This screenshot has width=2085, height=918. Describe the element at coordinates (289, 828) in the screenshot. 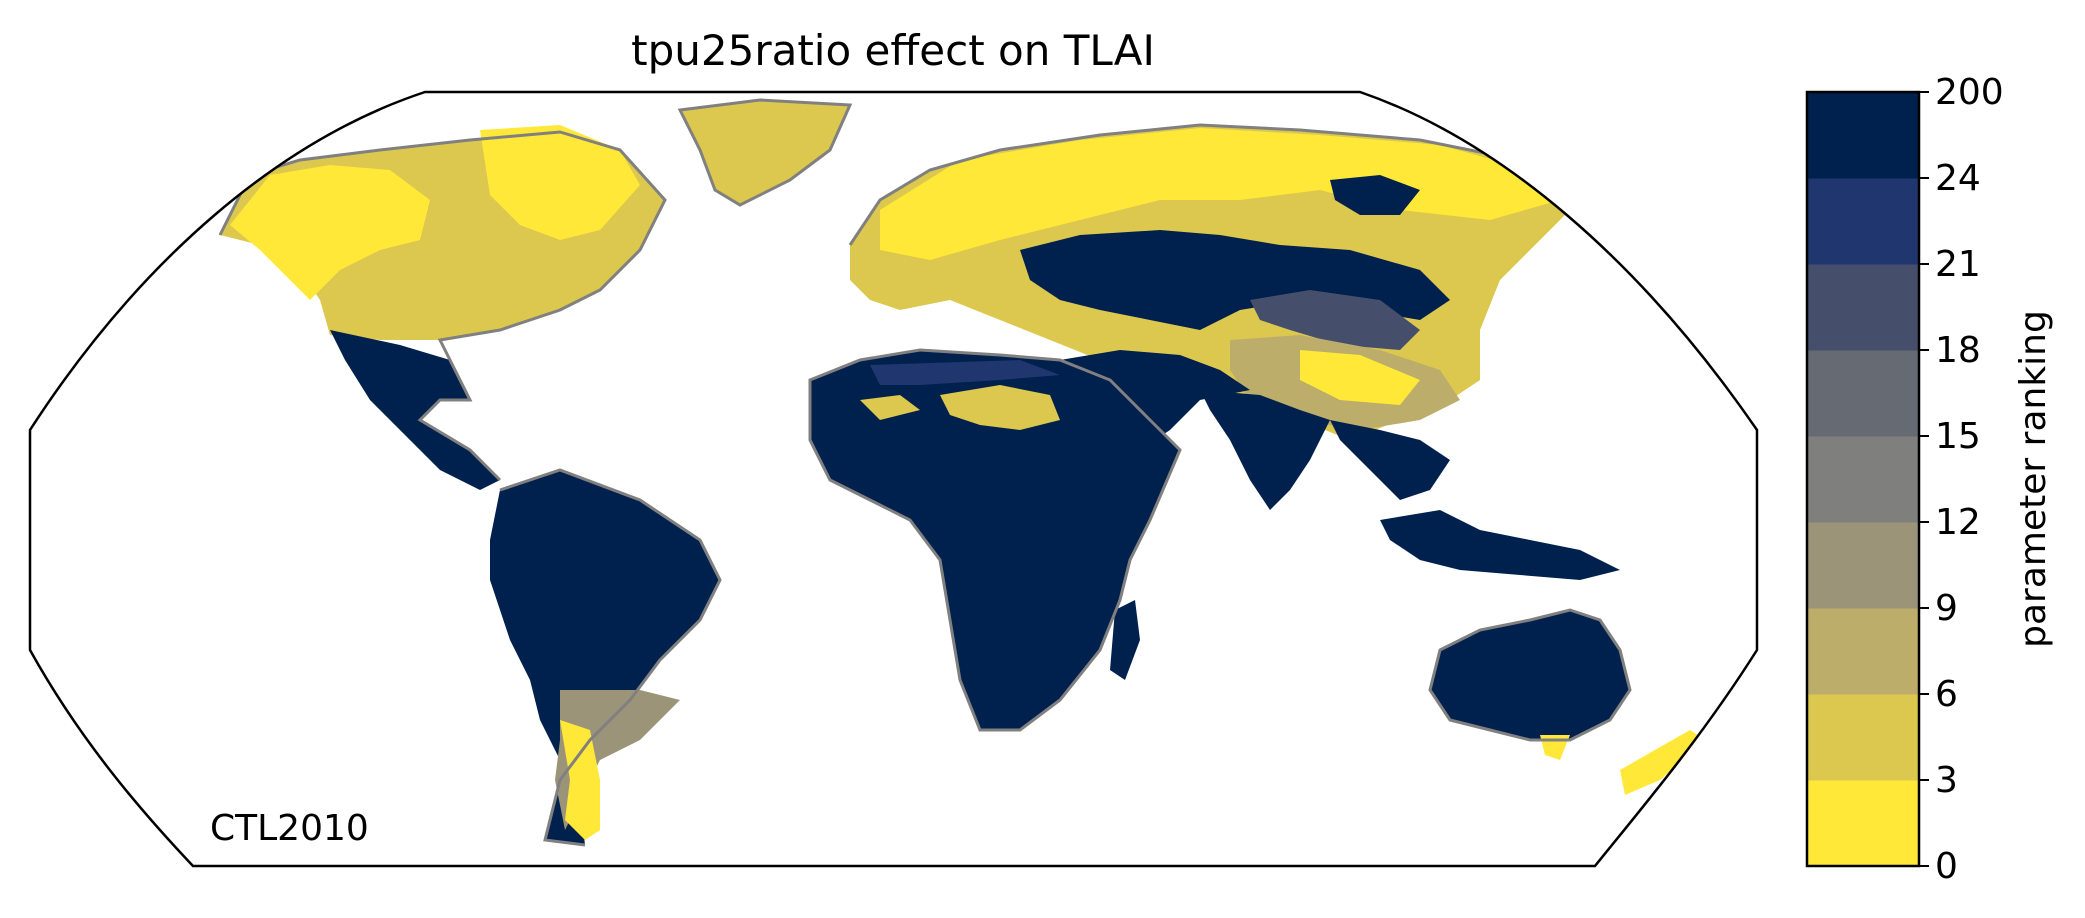

I see `run-label: CTL2010` at that location.